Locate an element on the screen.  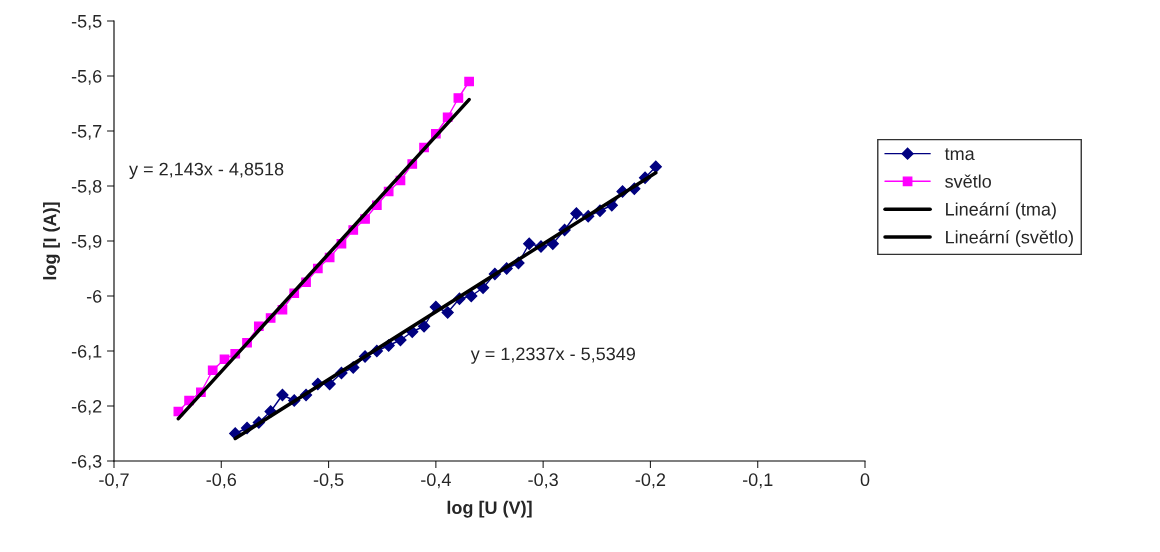
y-axis-title: log [I (A)] is located at coordinates (51, 241).